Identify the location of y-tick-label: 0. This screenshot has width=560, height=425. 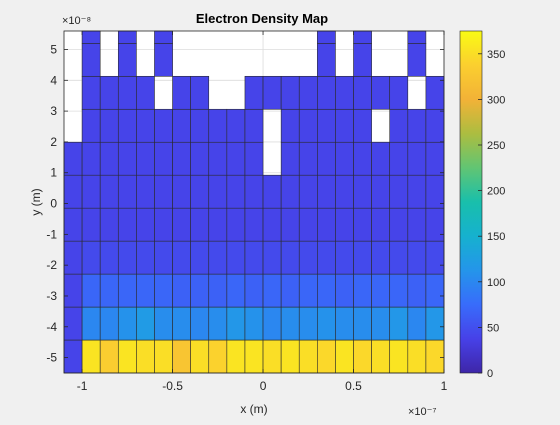
(53, 204).